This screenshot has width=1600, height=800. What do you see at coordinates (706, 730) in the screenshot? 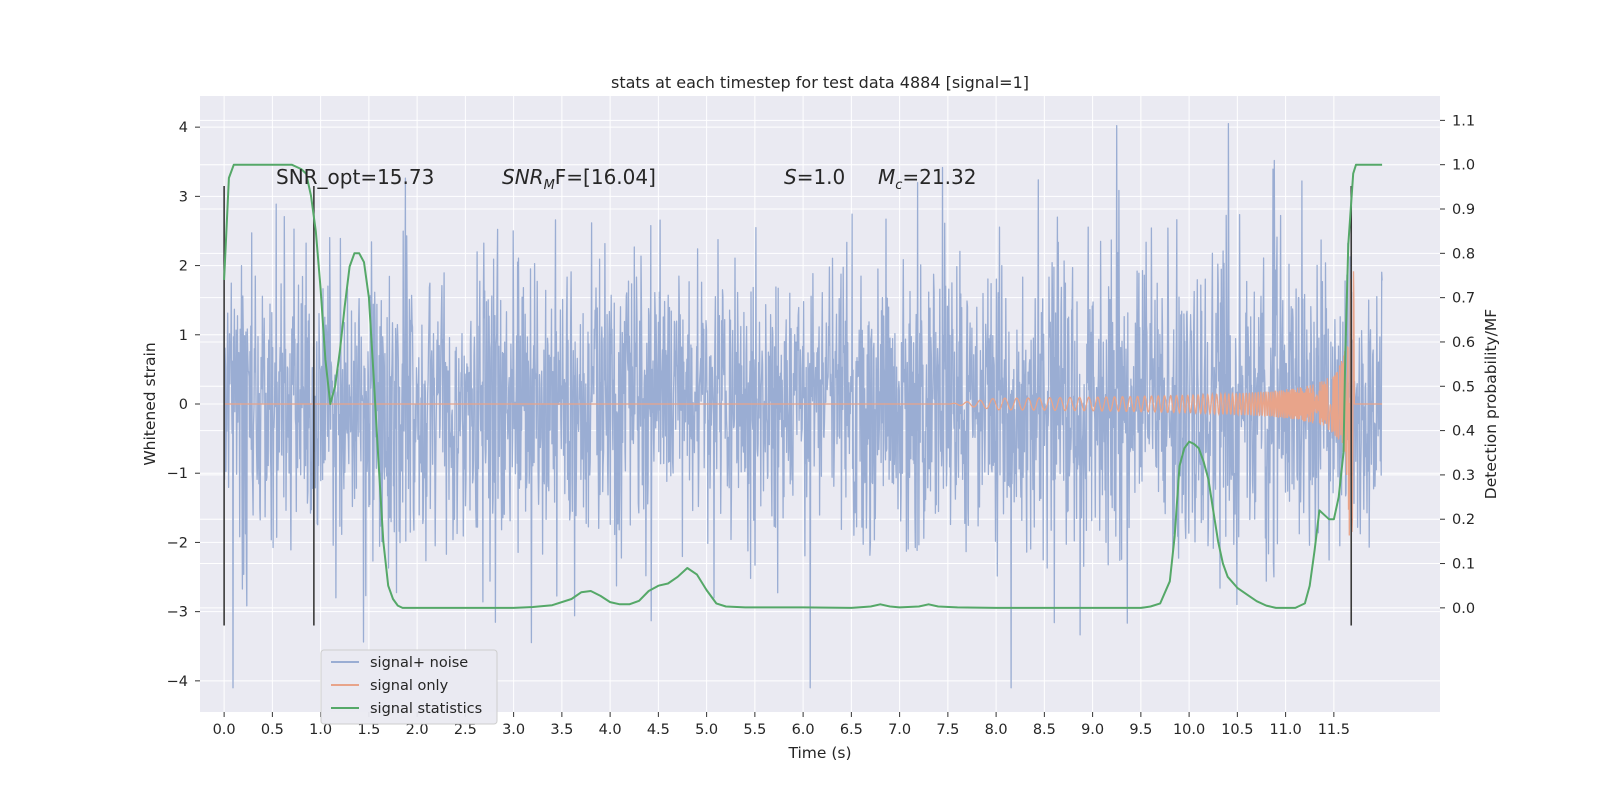
I see `x-tick-label: 5.0` at bounding box center [706, 730].